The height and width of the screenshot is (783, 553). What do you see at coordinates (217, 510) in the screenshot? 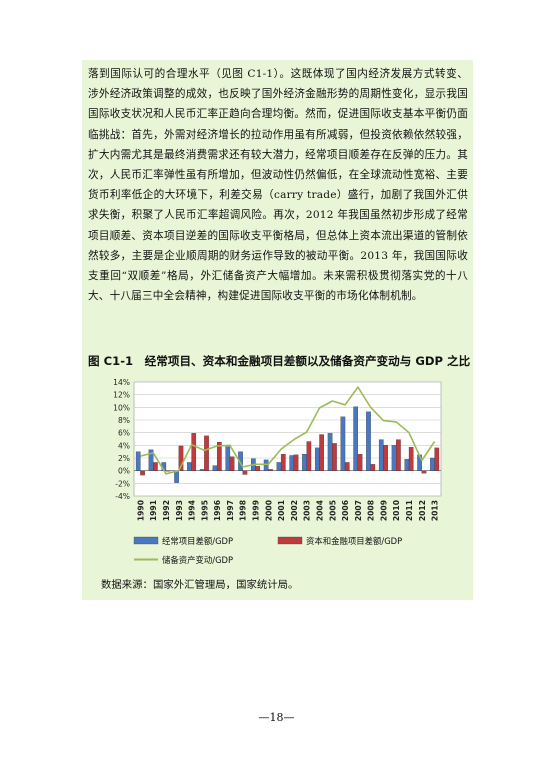
I see `x-tick-label: 1996` at bounding box center [217, 510].